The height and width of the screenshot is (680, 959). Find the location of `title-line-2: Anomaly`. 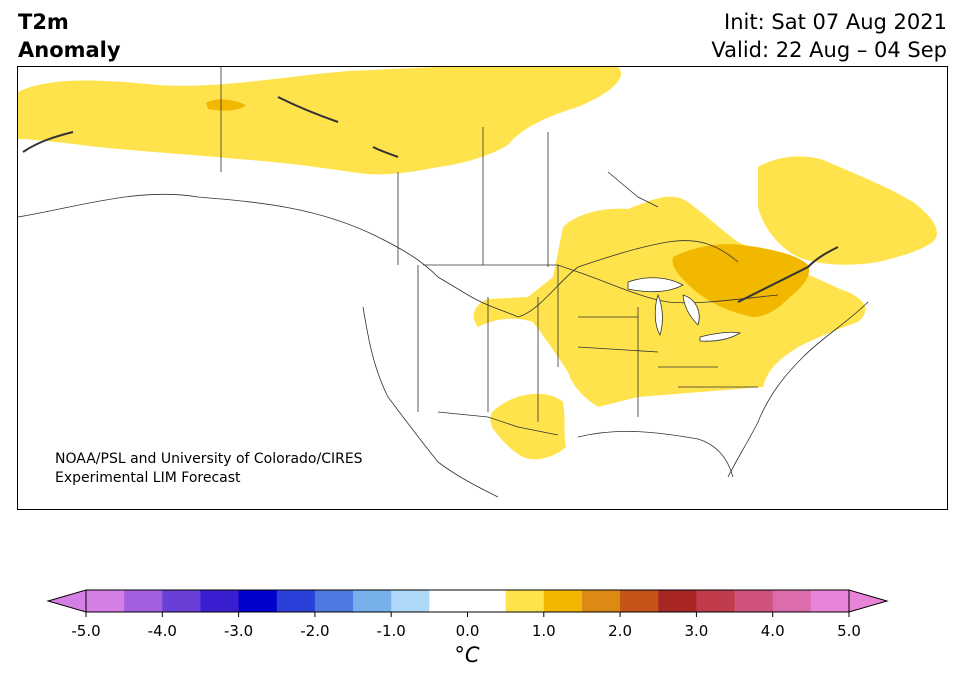

title-line-2: Anomaly is located at coordinates (69, 50).